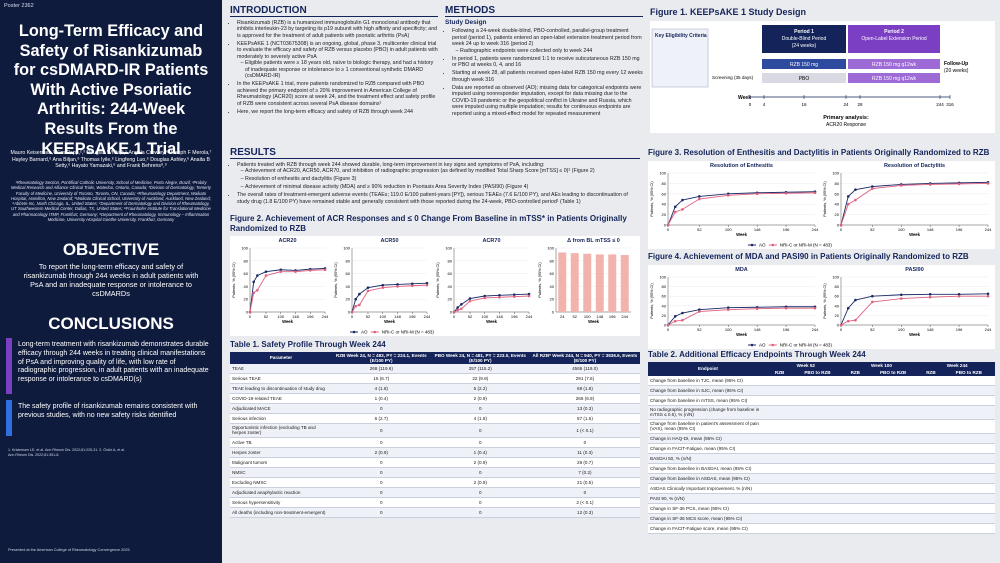  What do you see at coordinates (390, 321) in the screenshot?
I see `x-axis-label: Week` at bounding box center [390, 321].